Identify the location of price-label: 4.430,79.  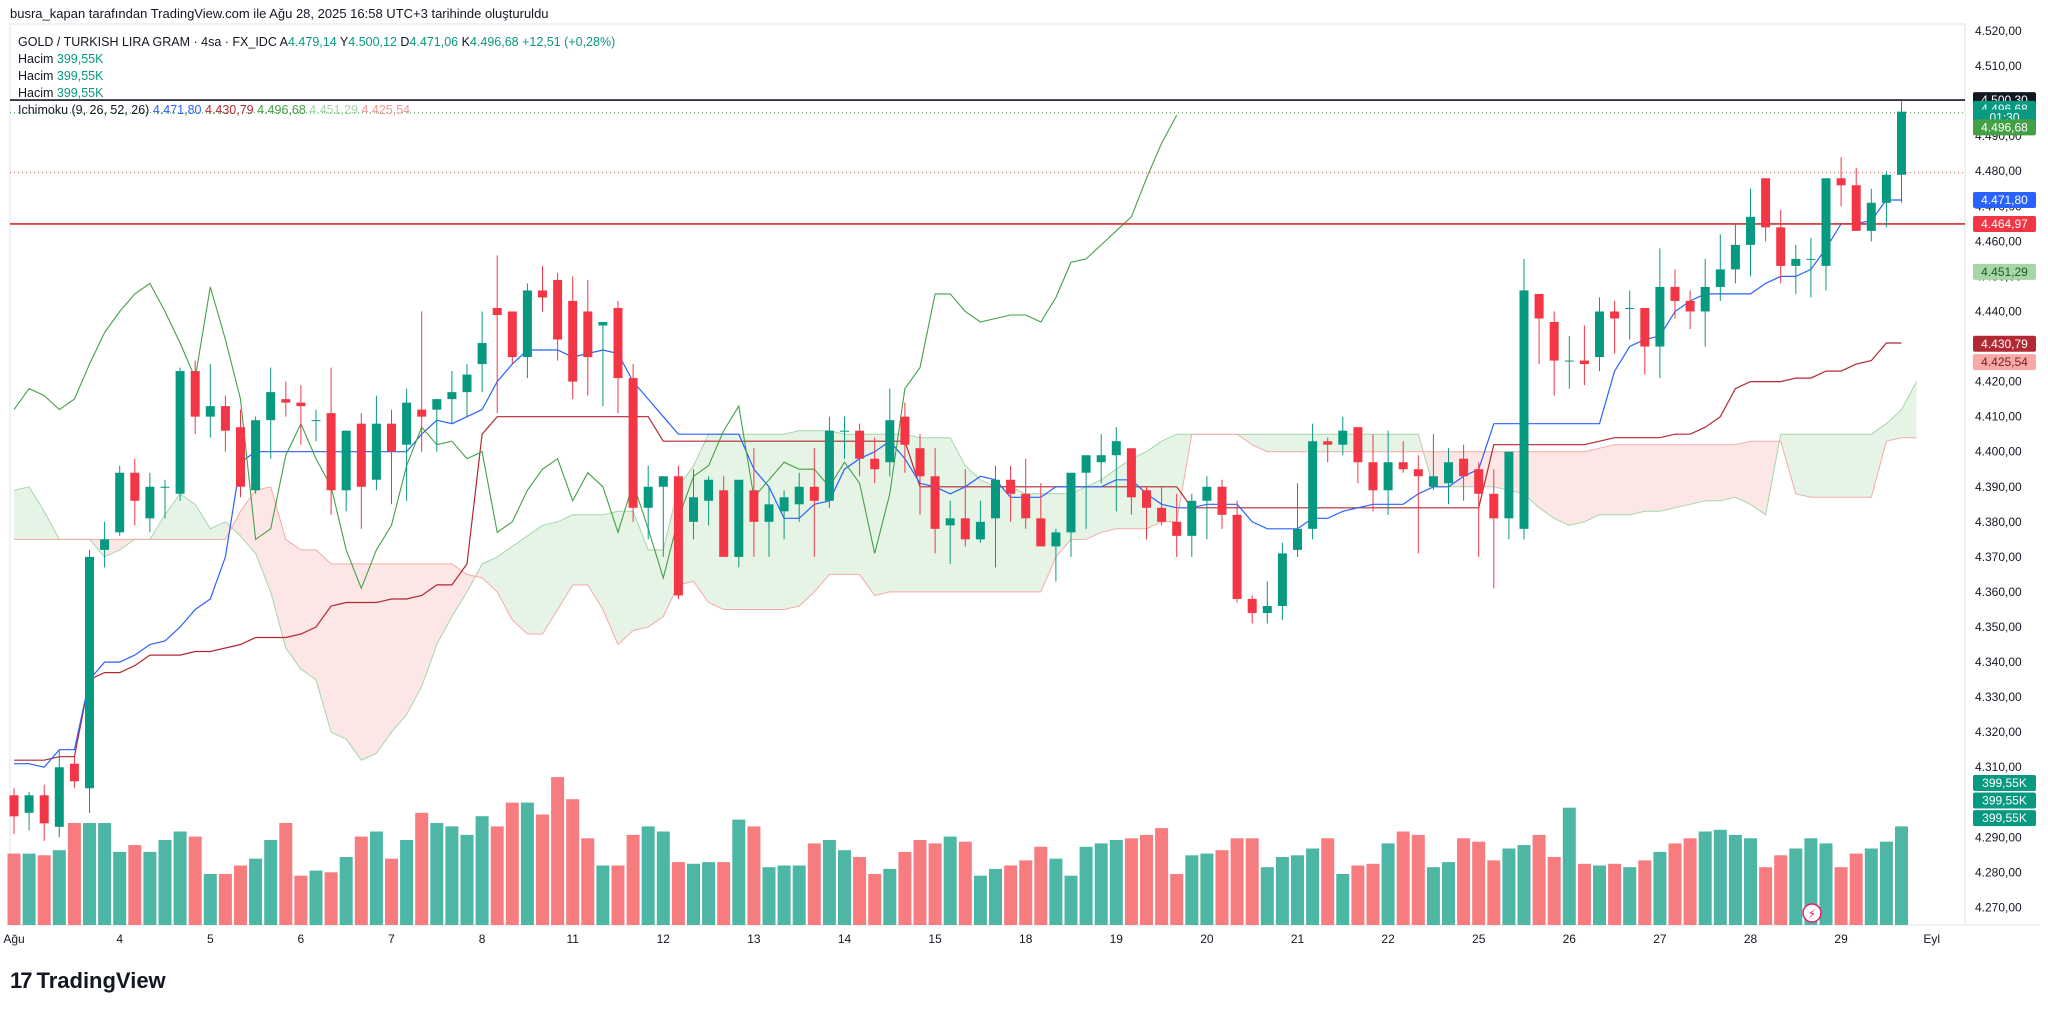
(2004, 344).